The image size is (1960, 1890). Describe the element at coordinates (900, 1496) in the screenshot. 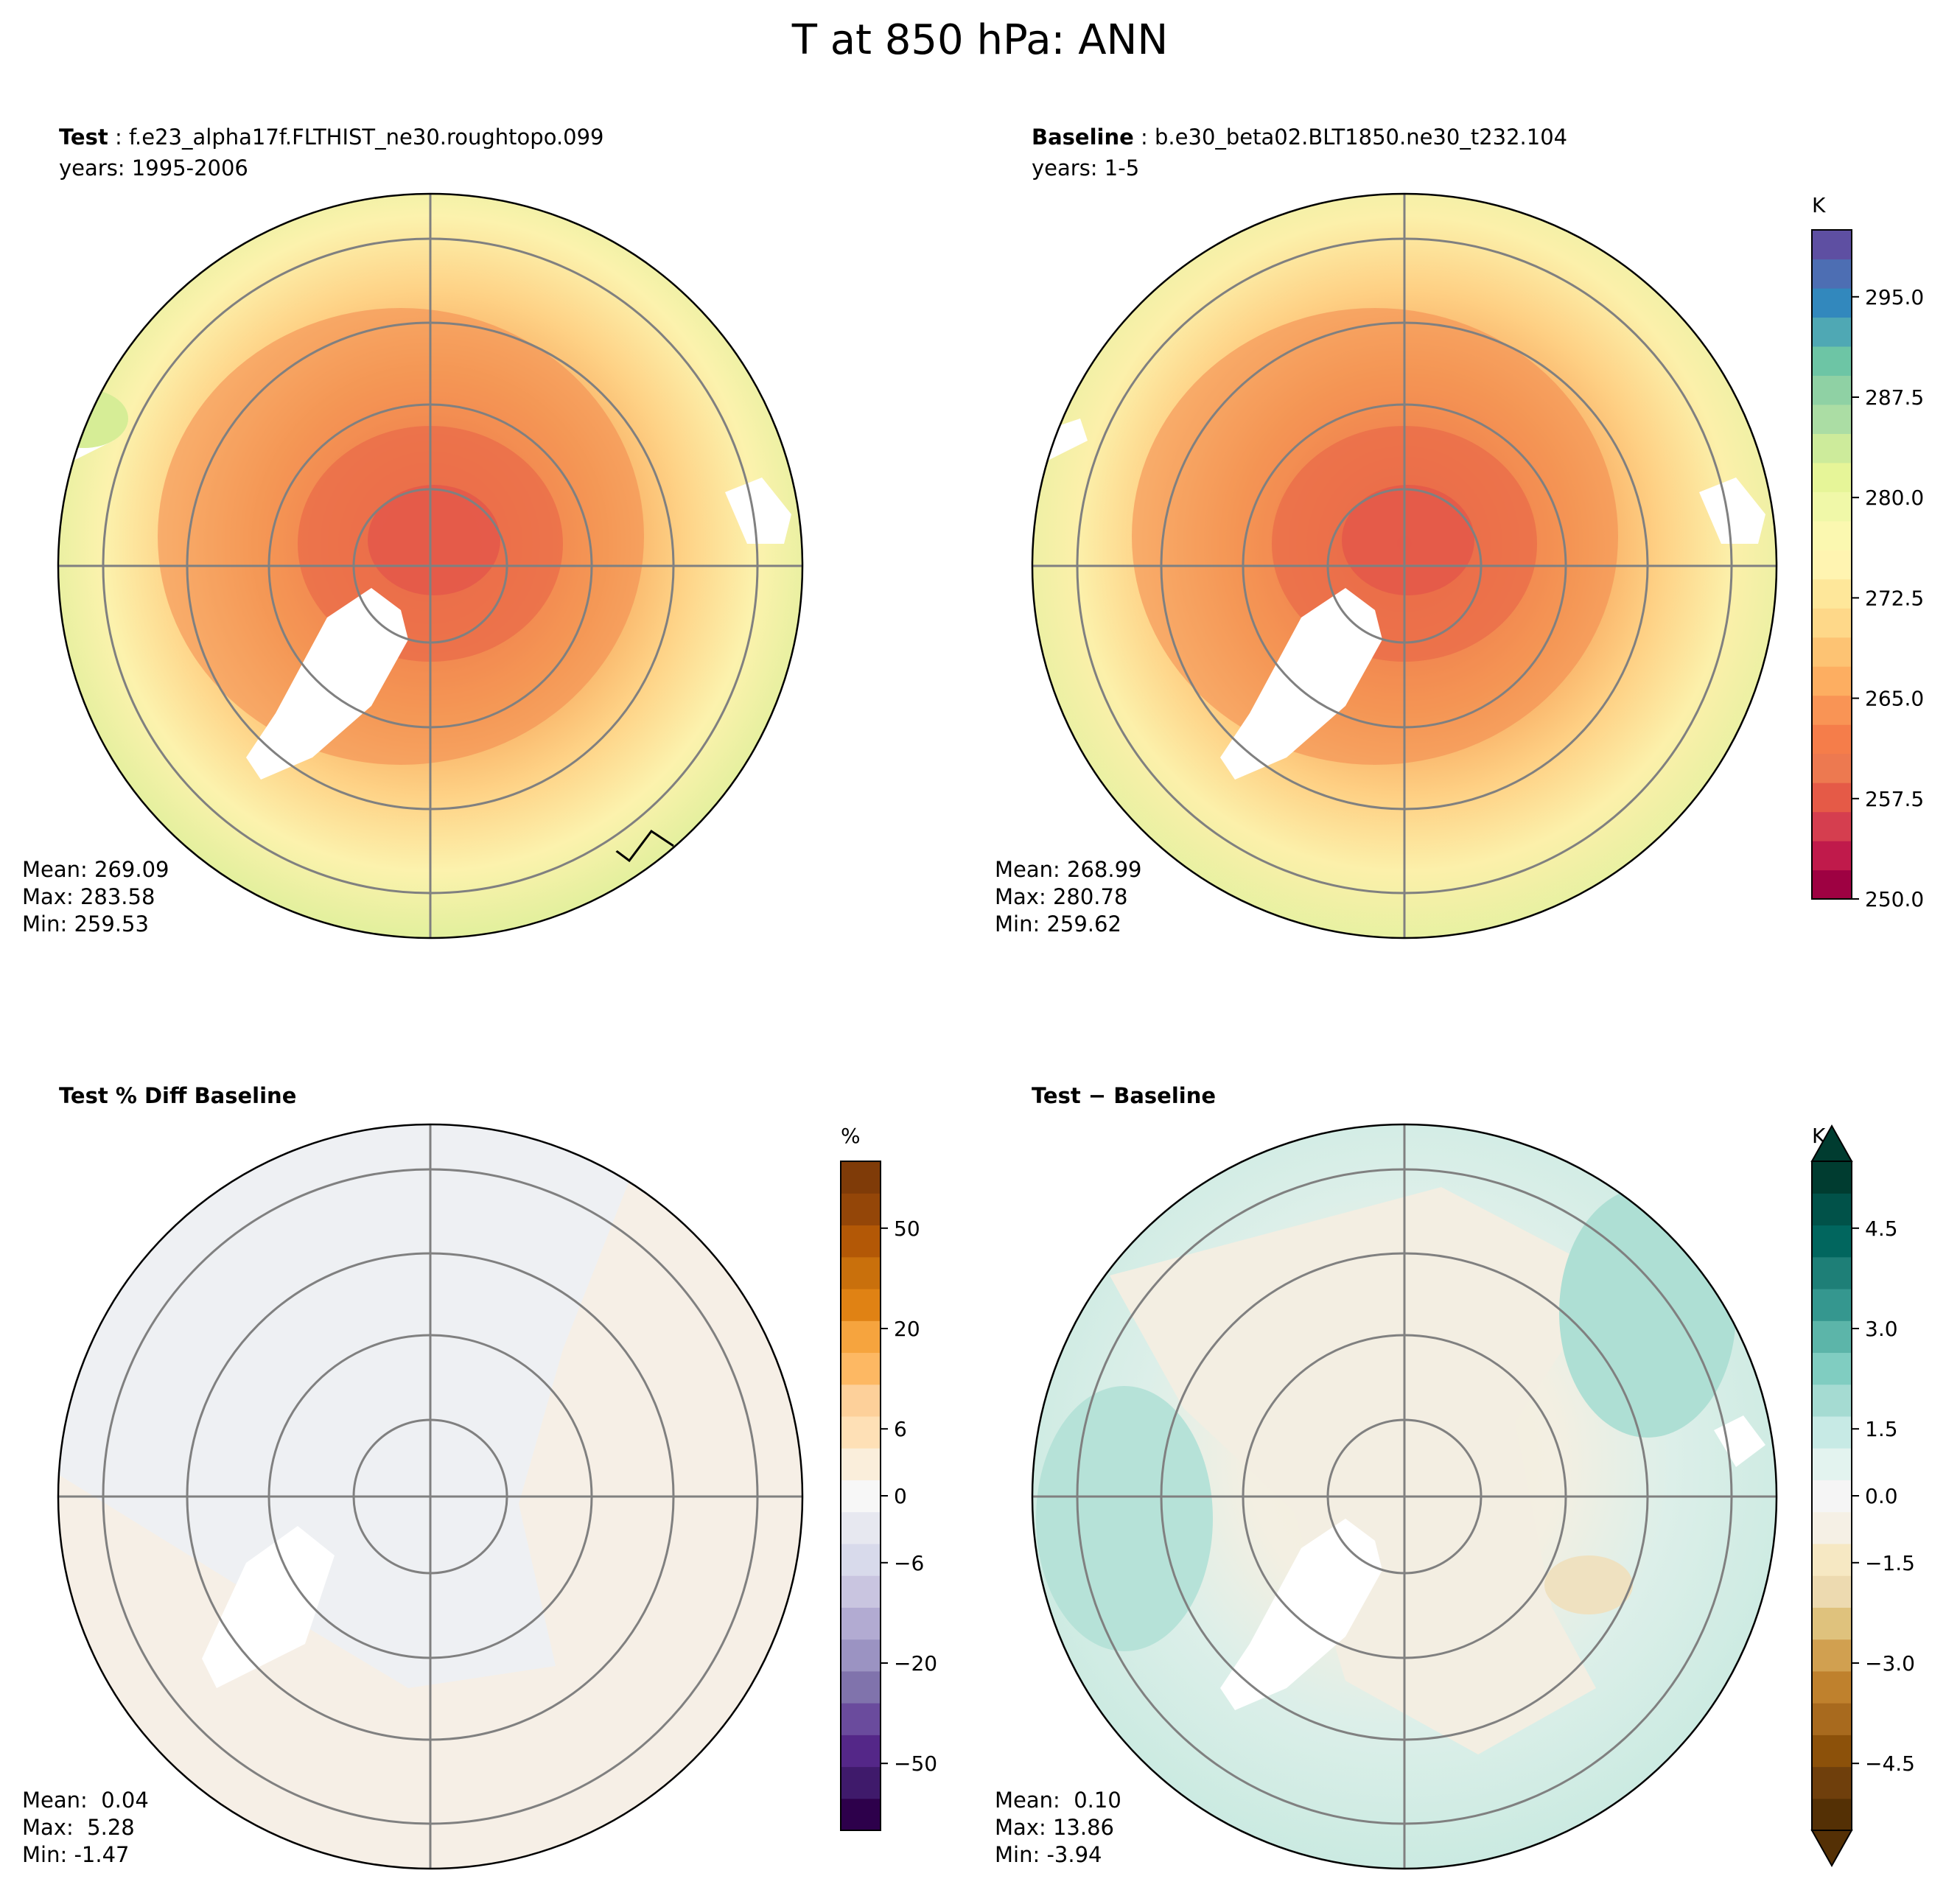

I see `pct-colorbar-tick-label: 0` at that location.